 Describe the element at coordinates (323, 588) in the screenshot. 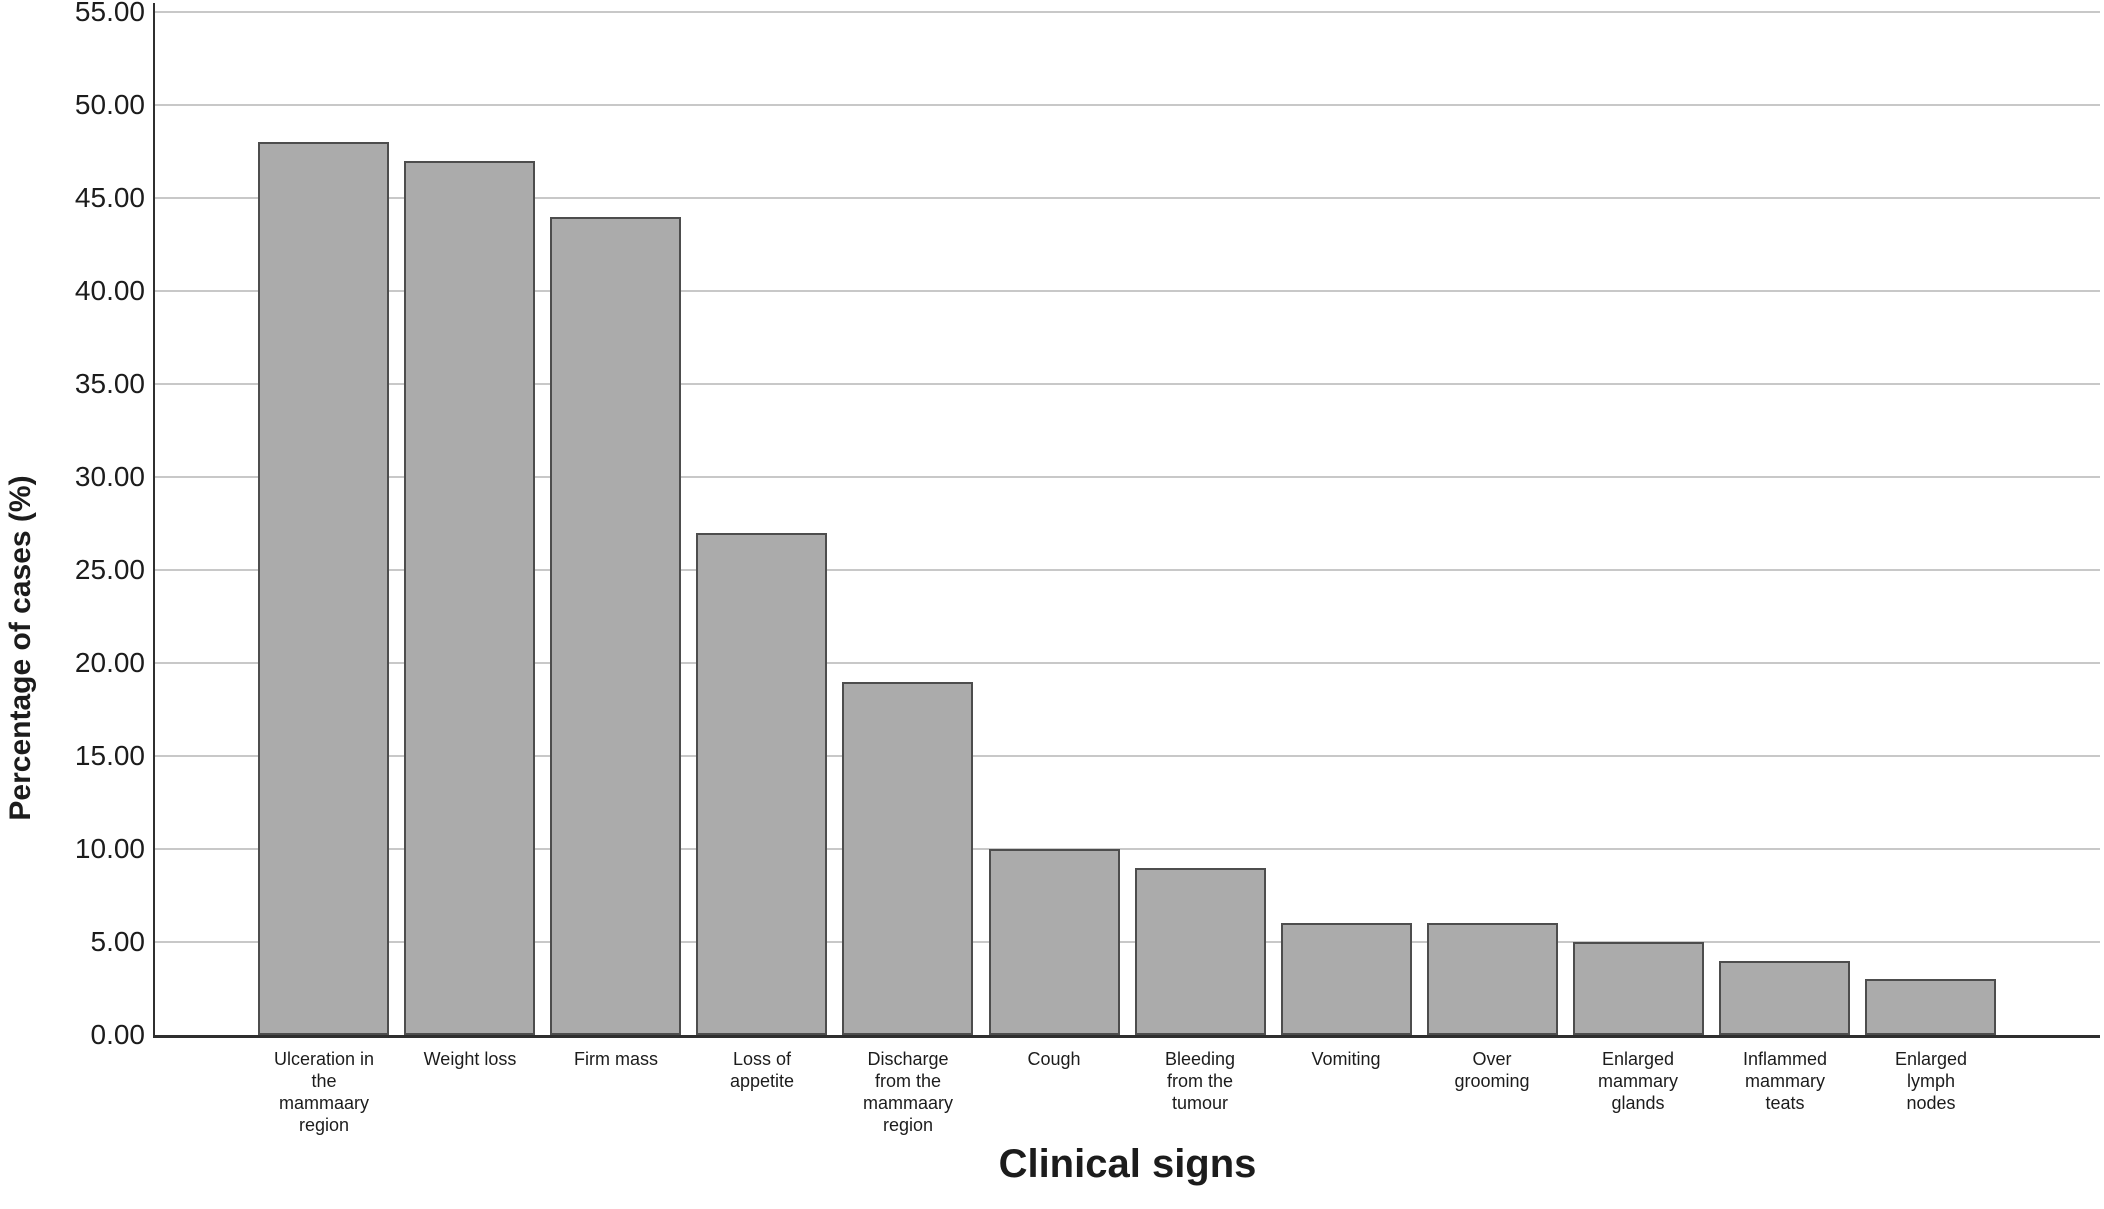

I see `bar-ulceration-in-the-mammaary-region` at that location.